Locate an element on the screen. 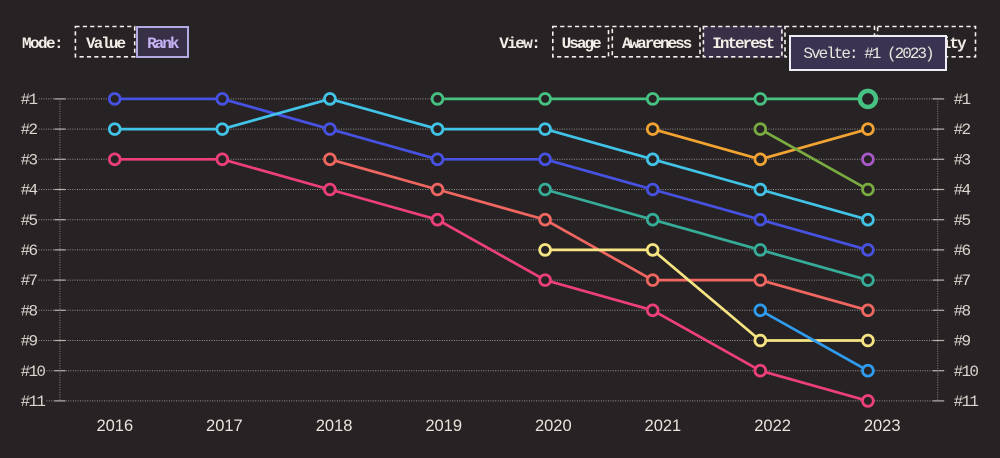  svg-text: 2020 is located at coordinates (553, 426).